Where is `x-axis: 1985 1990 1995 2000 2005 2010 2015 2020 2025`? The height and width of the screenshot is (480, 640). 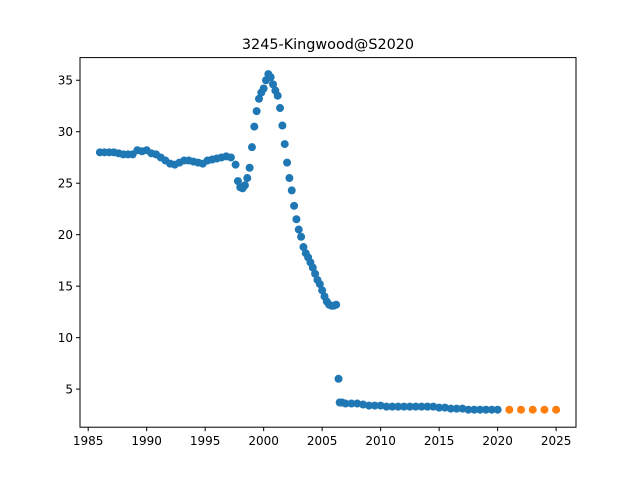
x-axis: 1985 1990 1995 2000 2005 2010 2015 2020 2025 is located at coordinates (322, 437).